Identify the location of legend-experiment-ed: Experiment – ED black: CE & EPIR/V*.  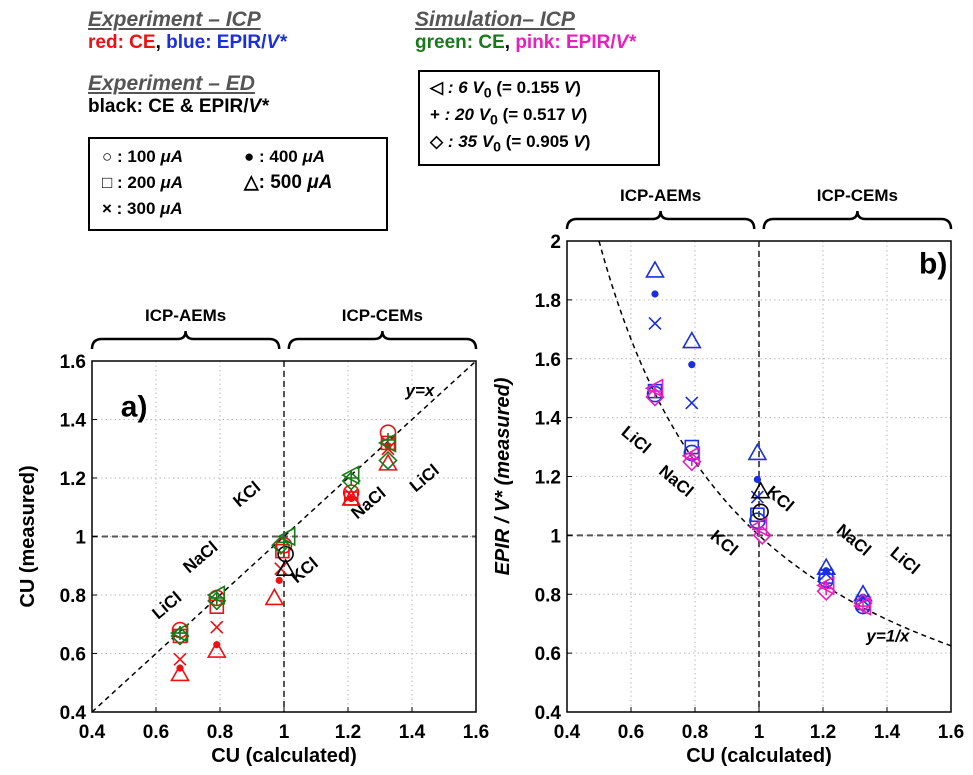
(178, 95).